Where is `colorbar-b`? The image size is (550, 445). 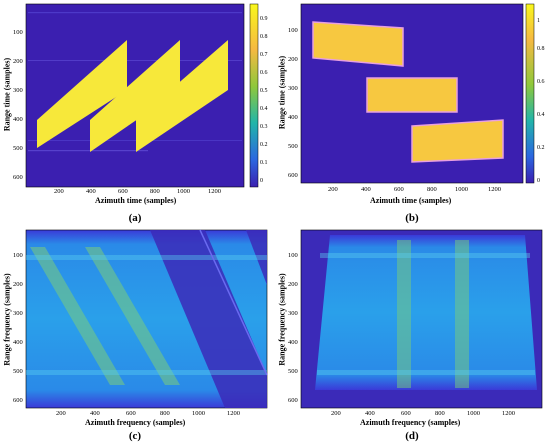 colorbar-b is located at coordinates (530, 93).